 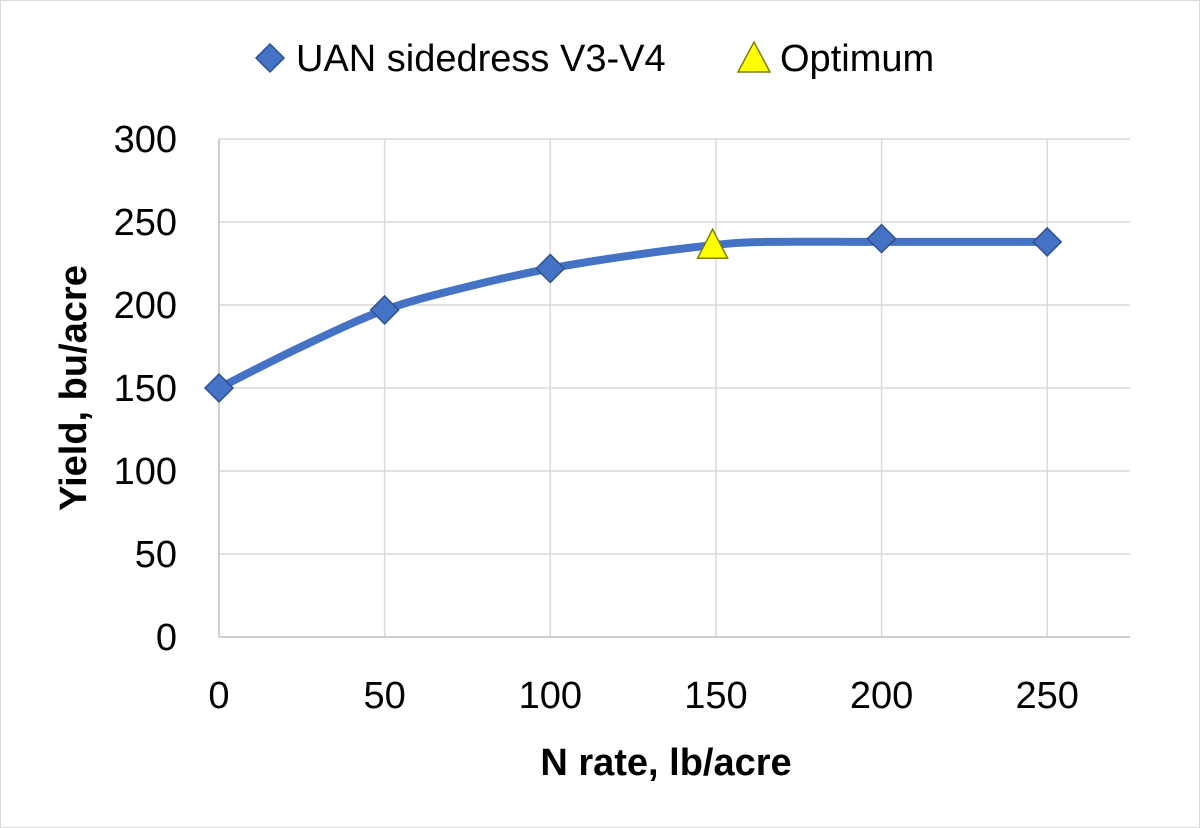 I want to click on fit-curve-line, so click(x=633, y=314).